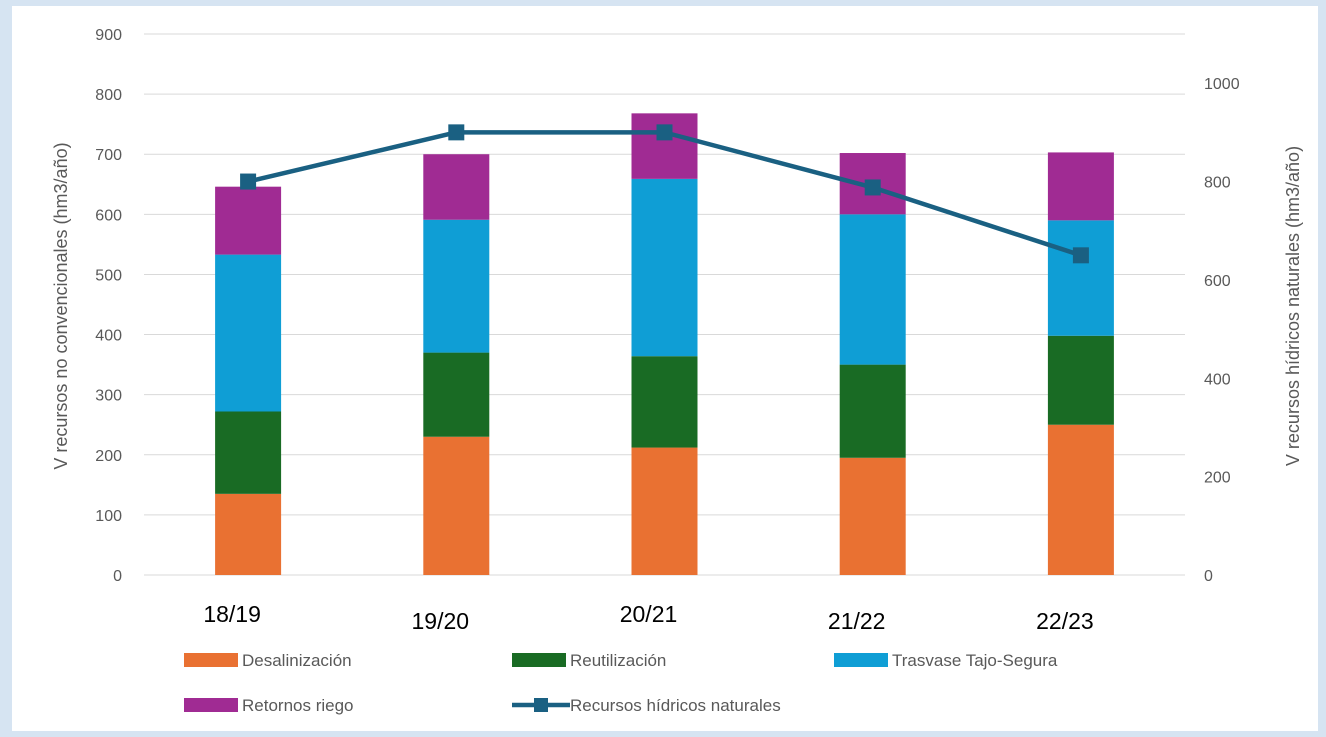 The width and height of the screenshot is (1326, 737). Describe the element at coordinates (1217, 478) in the screenshot. I see `y-tick-label-right: 200` at that location.